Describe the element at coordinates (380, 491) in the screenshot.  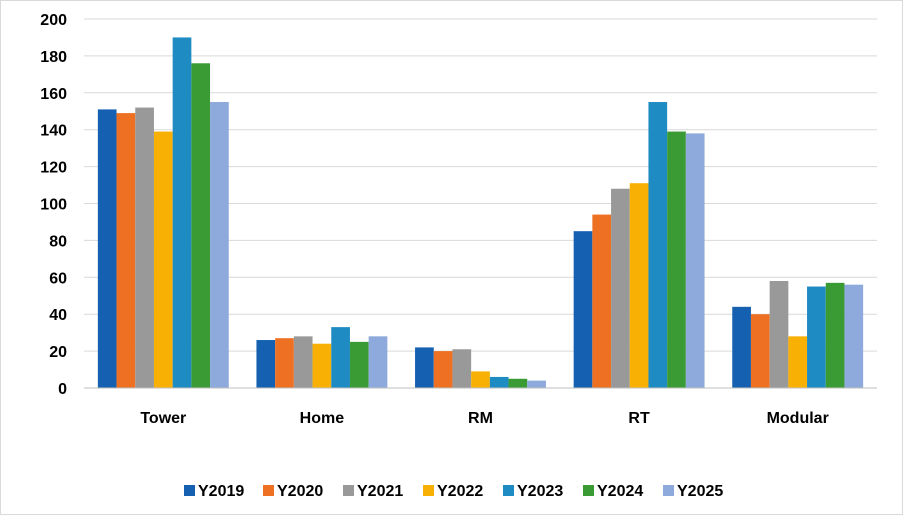
I see `legend-label-y2021: Y2021` at that location.